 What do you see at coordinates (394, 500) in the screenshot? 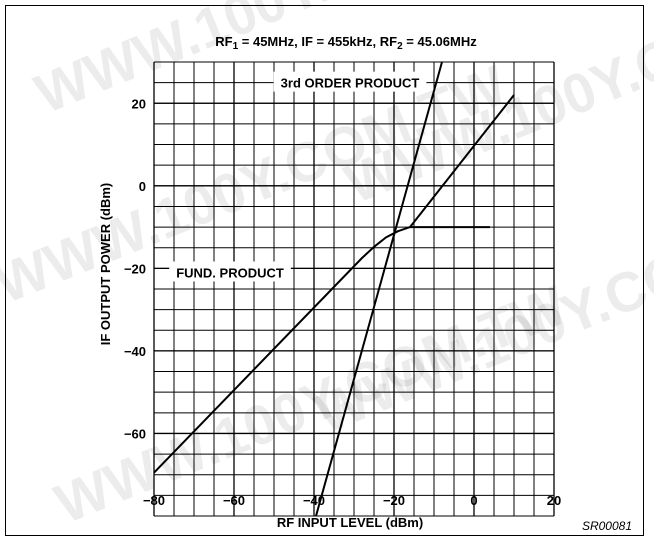
I see `x-tick-label: −20` at bounding box center [394, 500].